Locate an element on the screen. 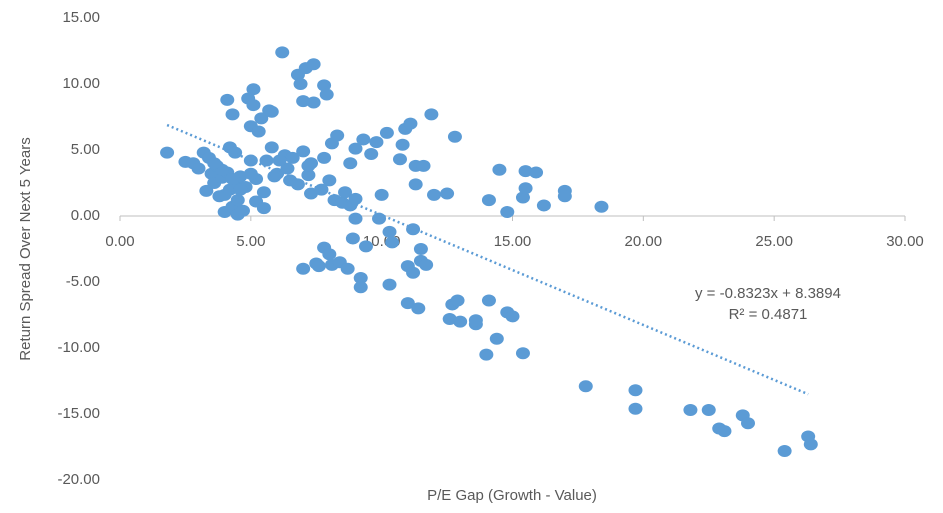 The width and height of the screenshot is (943, 513). y-tick-label: 5.00 is located at coordinates (85, 149).